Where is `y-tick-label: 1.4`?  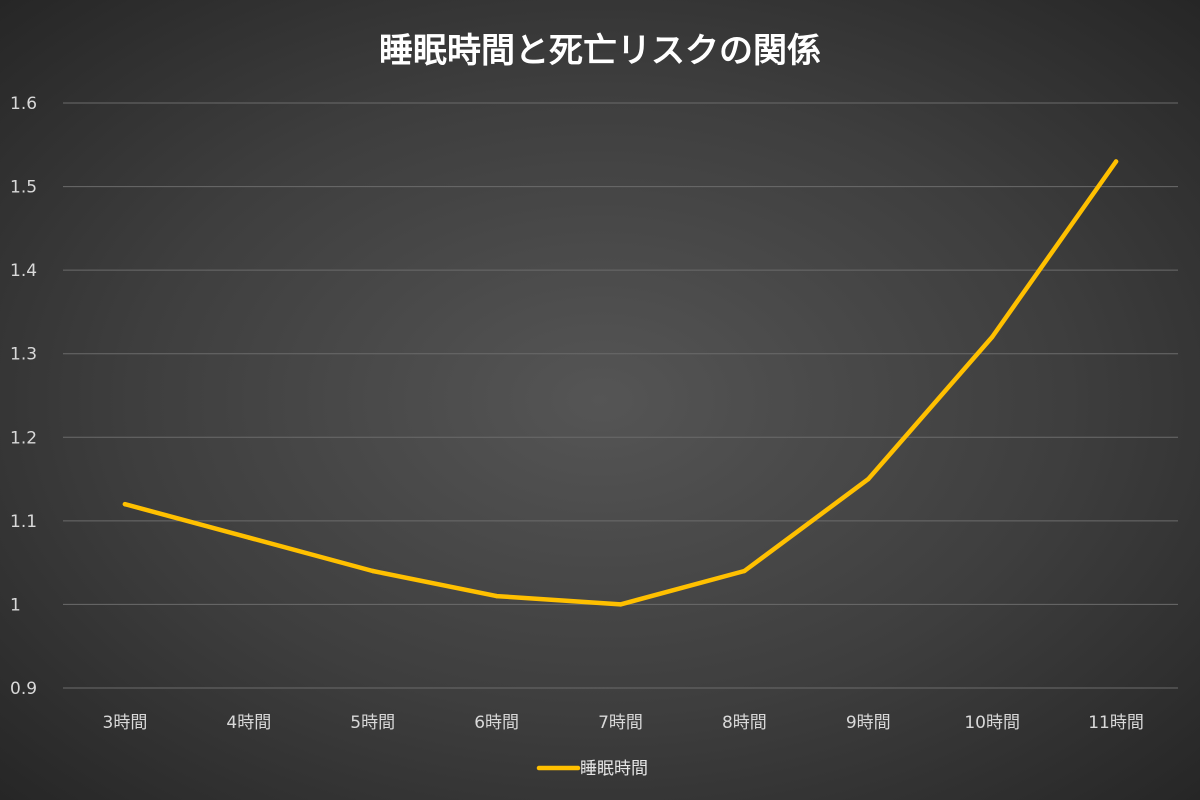 y-tick-label: 1.4 is located at coordinates (23, 271).